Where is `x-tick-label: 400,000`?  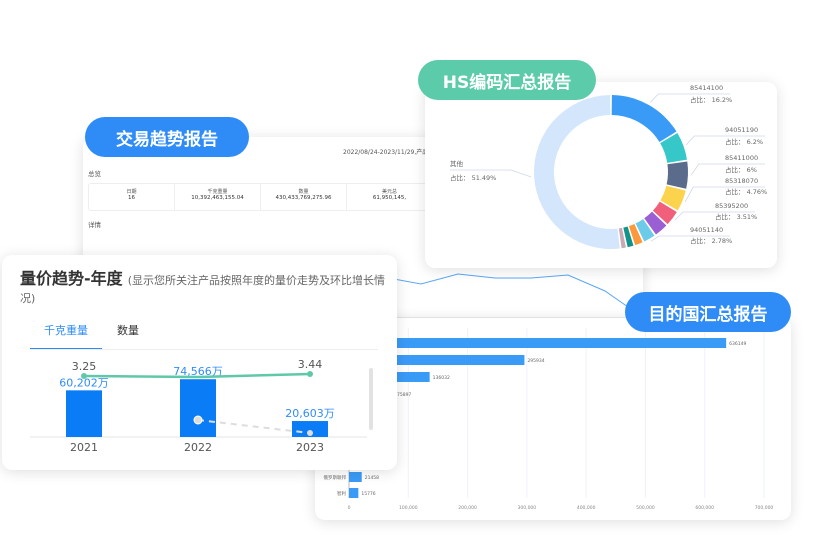
x-tick-label: 400,000 is located at coordinates (586, 508).